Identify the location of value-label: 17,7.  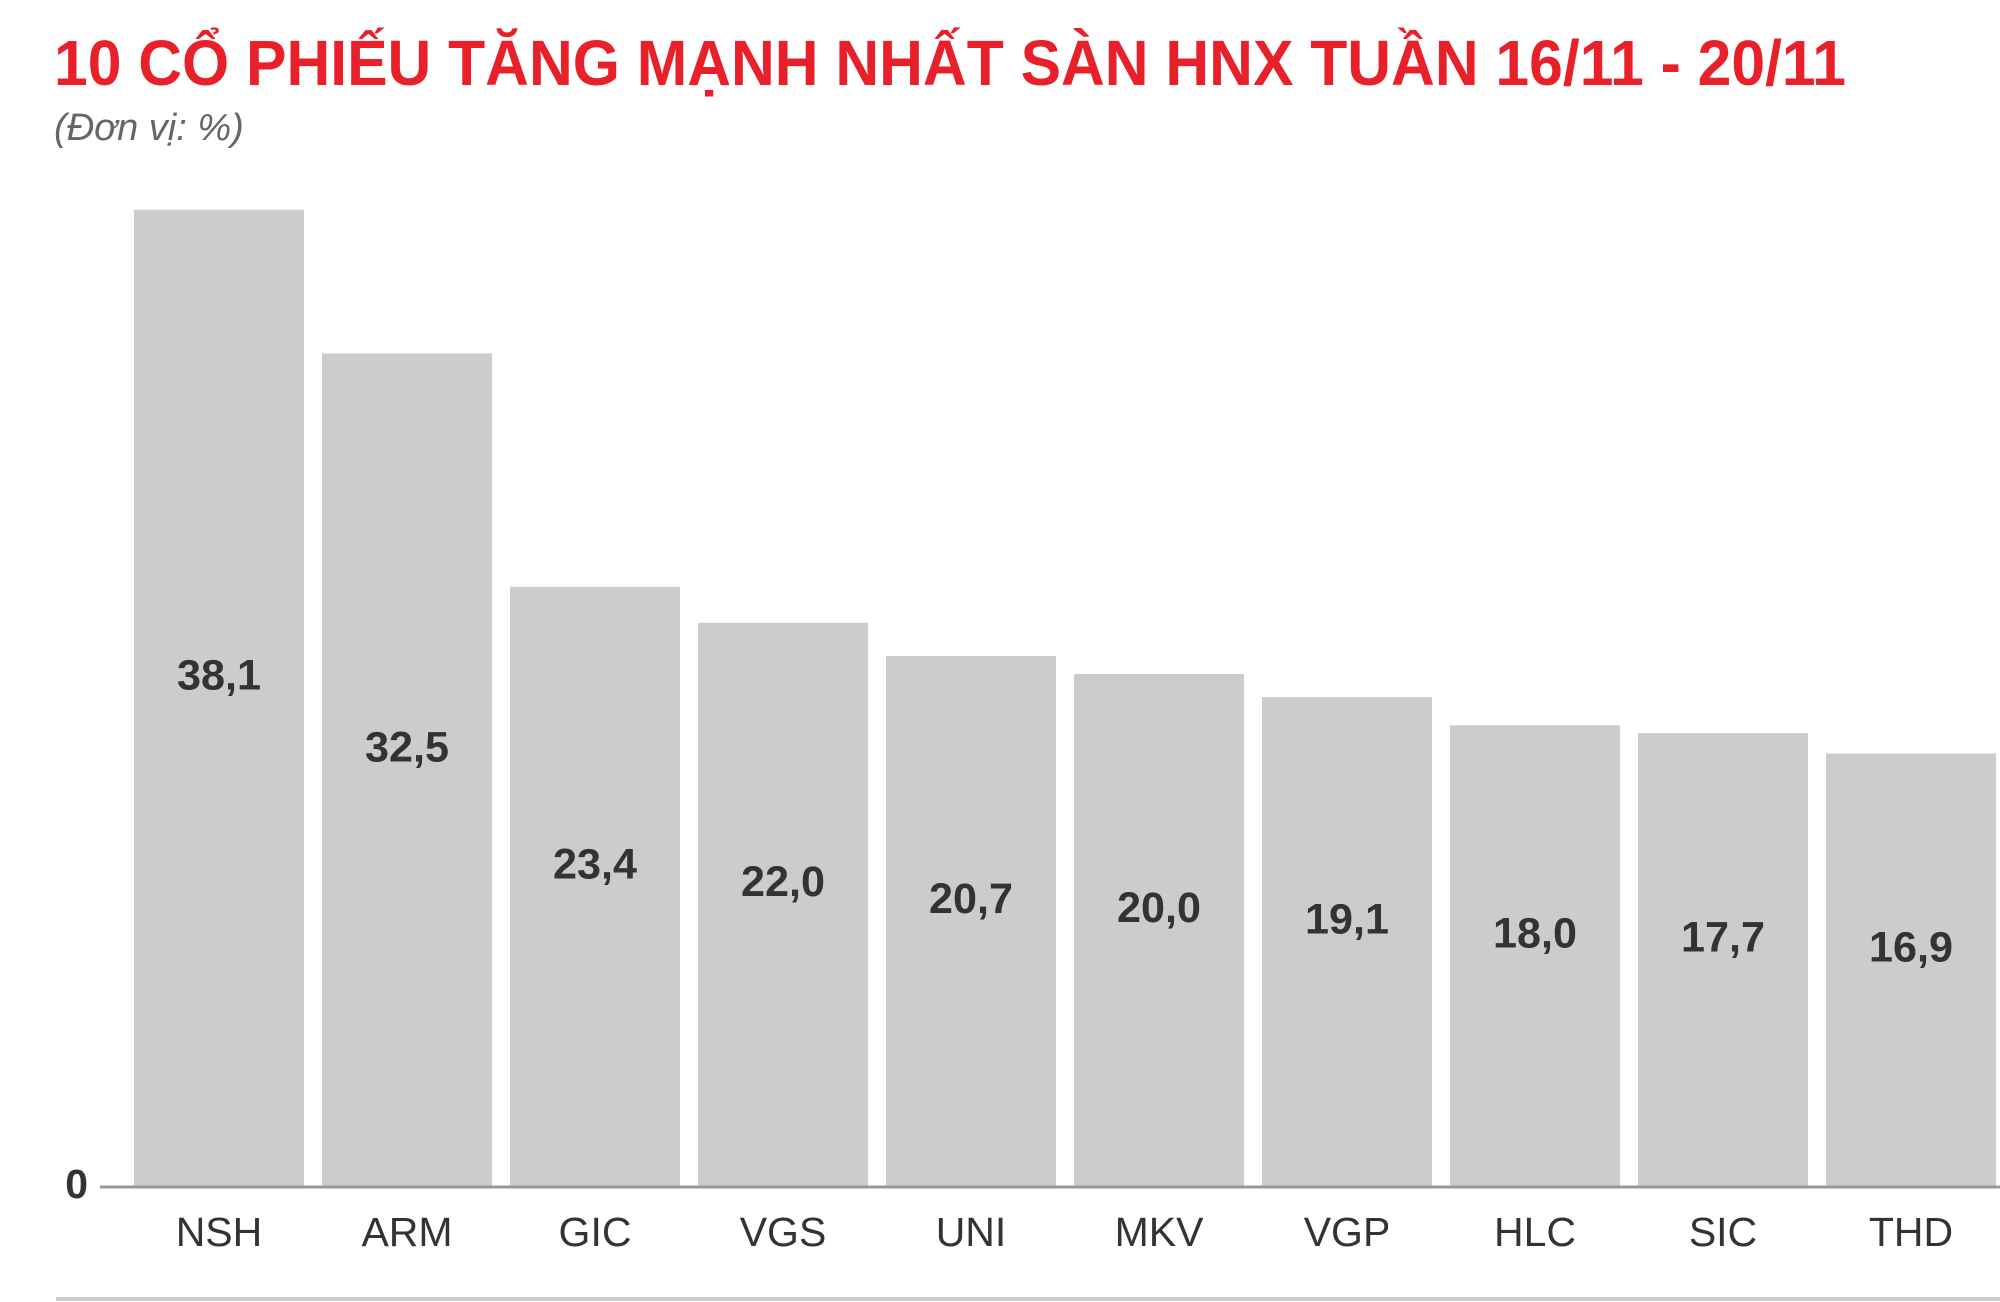
(1723, 937).